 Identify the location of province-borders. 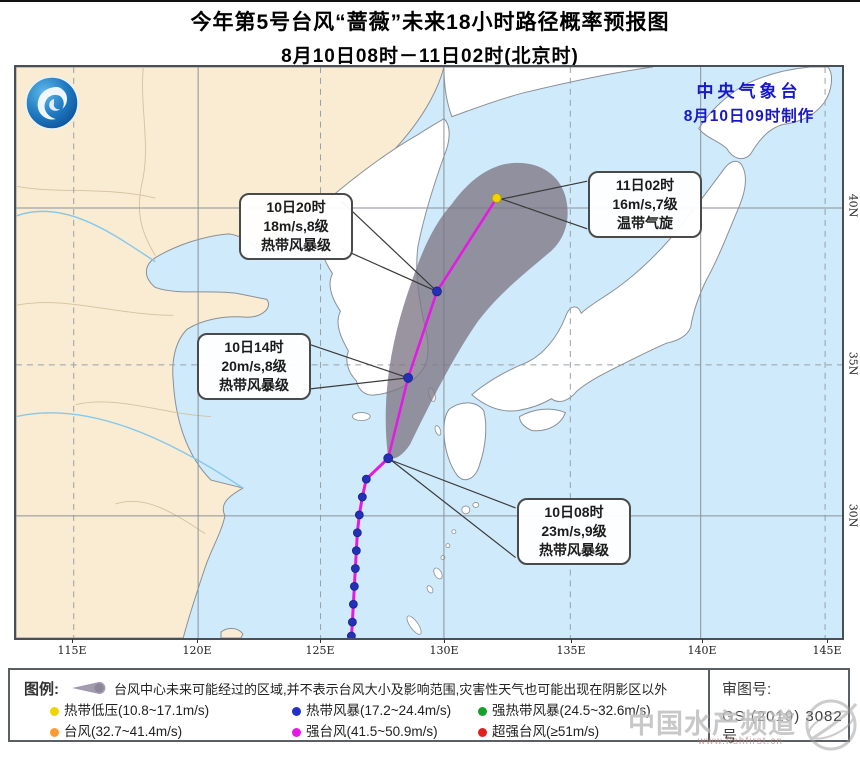
(114, 301).